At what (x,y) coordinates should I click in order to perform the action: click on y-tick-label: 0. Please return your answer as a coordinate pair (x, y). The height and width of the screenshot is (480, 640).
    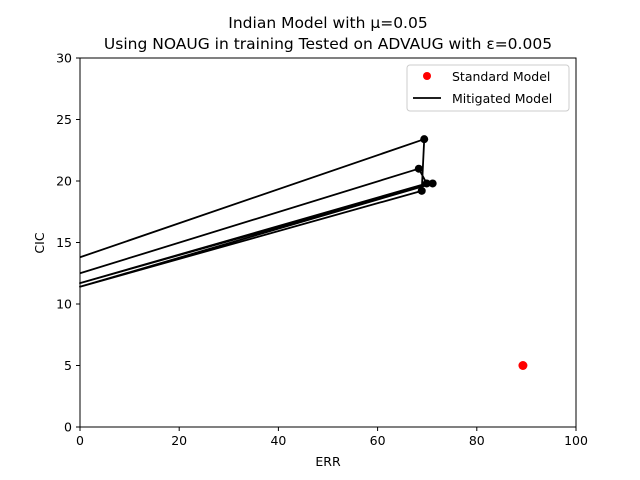
    Looking at the image, I should click on (68, 427).